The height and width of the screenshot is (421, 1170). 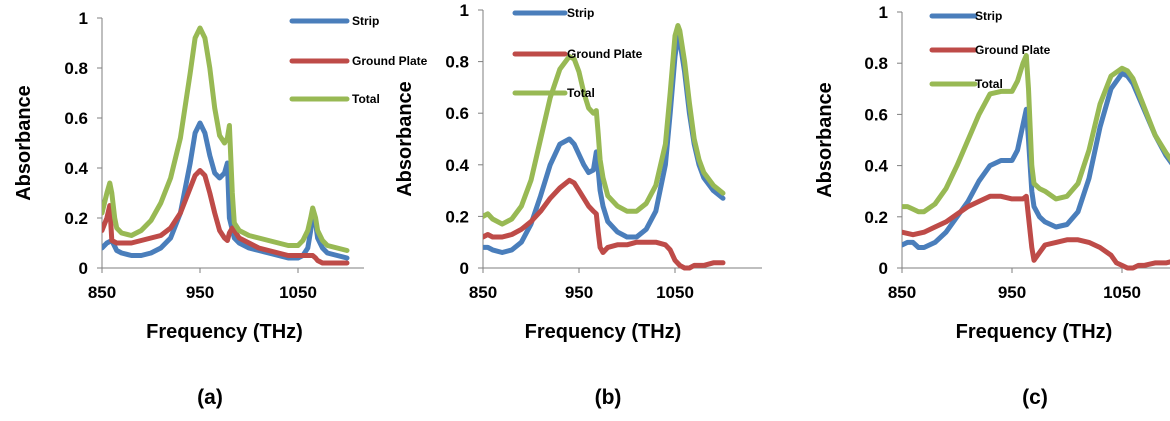 What do you see at coordinates (608, 397) in the screenshot?
I see `panel-label: (b)` at bounding box center [608, 397].